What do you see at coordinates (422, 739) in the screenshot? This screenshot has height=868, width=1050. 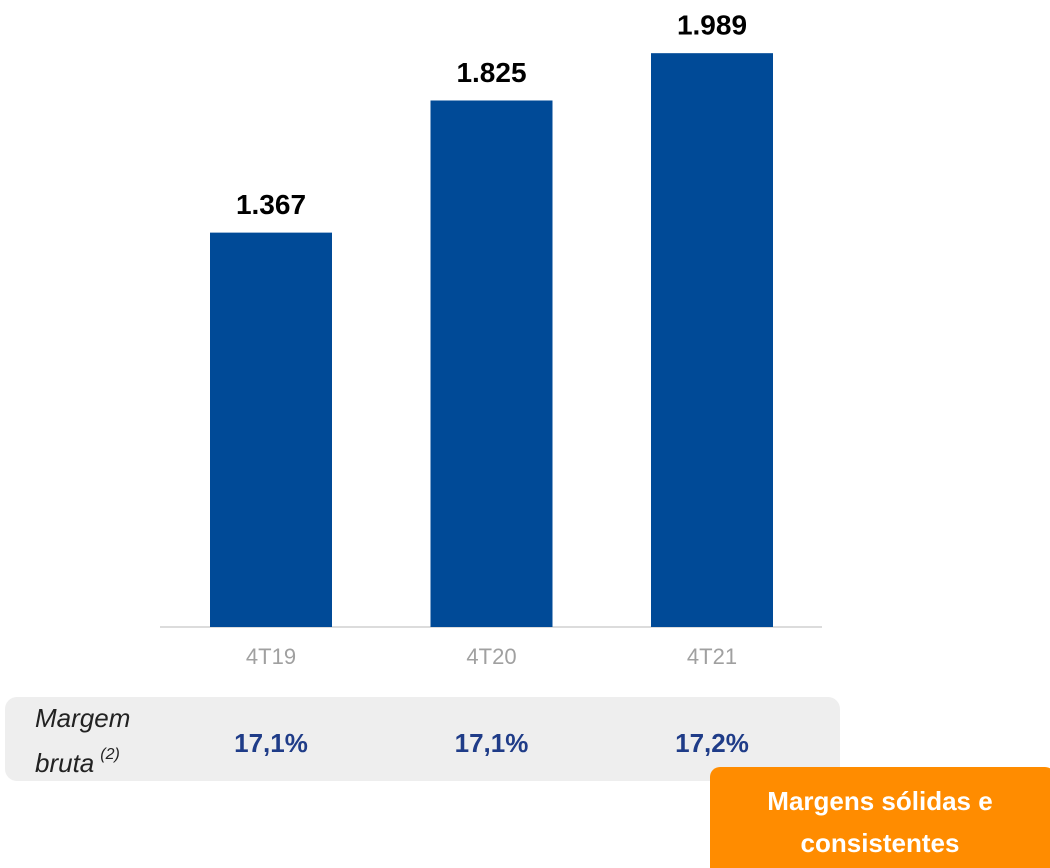 I see `margin-panel` at bounding box center [422, 739].